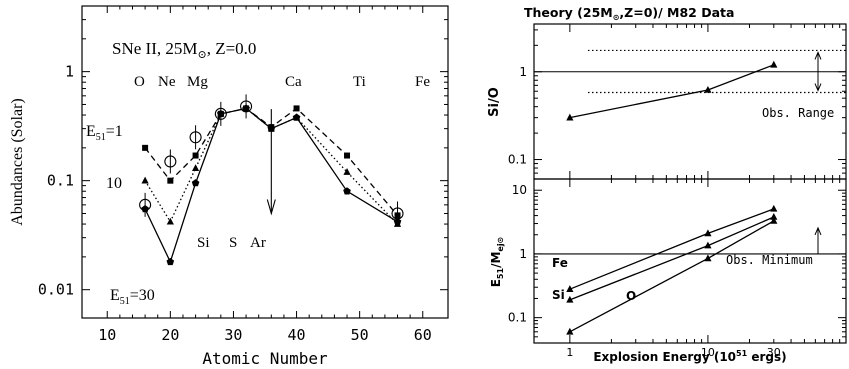 This screenshot has width=849, height=369. Describe the element at coordinates (689, 356) in the screenshot. I see `energy-ratio-x-axis-label: Explosion Energy (1051 ergs)` at that location.